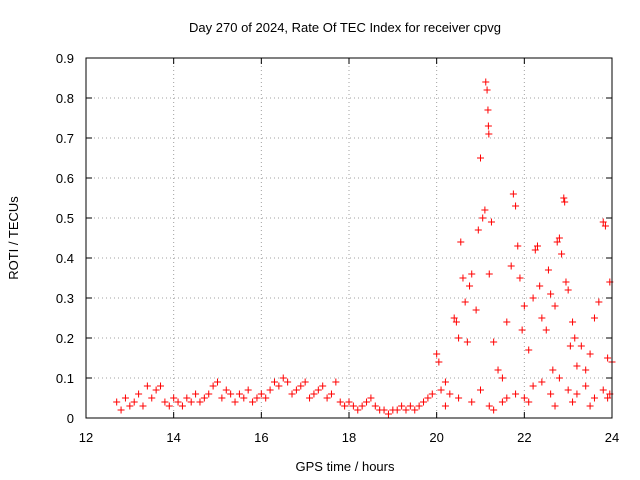 This screenshot has height=480, width=640. I want to click on y-tick-label: 0.7, so click(65, 138).